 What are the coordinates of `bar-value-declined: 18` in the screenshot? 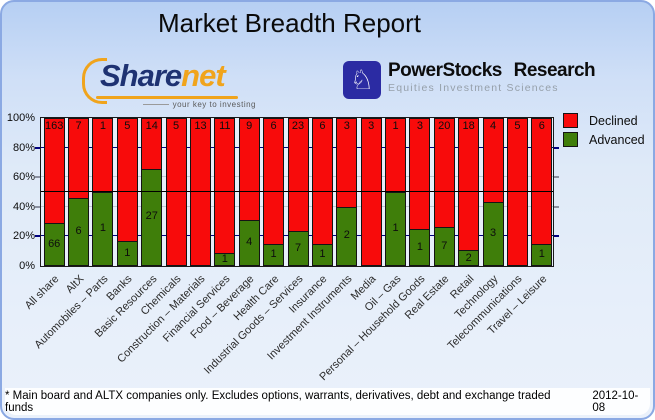 It's located at (468, 126).